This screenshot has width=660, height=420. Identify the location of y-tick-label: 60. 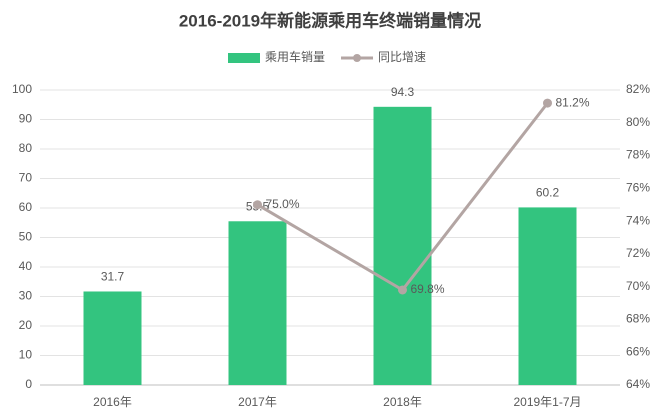
(26, 207).